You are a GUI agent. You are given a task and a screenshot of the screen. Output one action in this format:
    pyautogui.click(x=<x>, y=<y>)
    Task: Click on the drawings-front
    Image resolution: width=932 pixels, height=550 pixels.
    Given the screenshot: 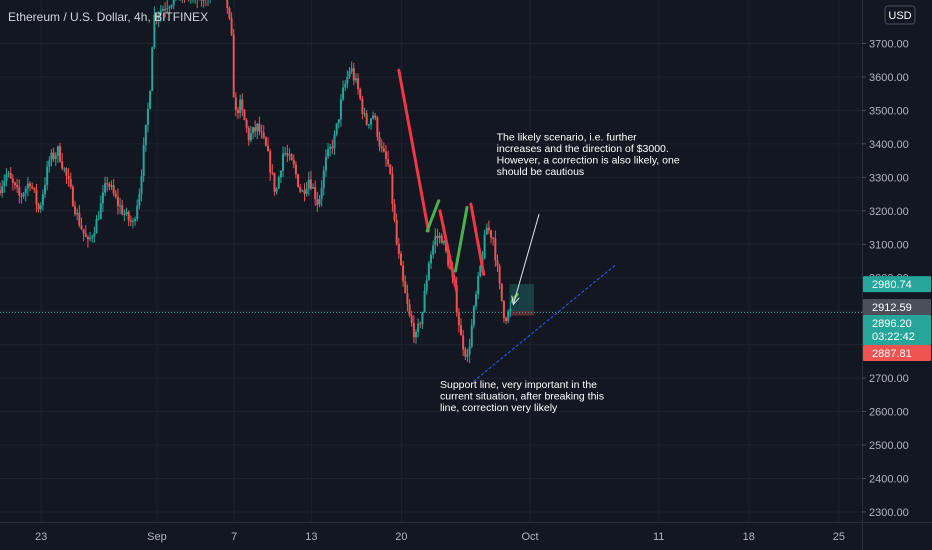 What is the action you would take?
    pyautogui.click(x=507, y=225)
    